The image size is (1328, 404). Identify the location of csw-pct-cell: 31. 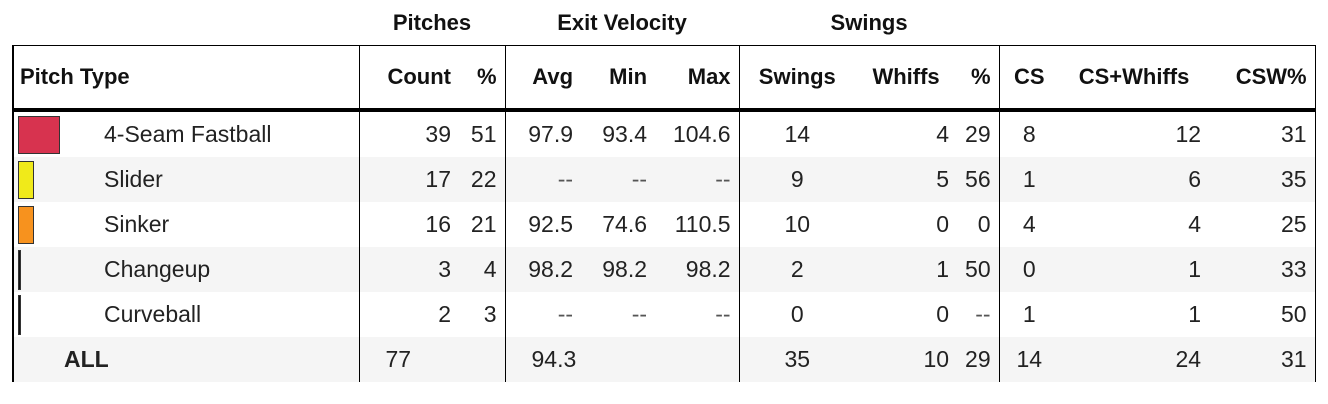
(1262, 133).